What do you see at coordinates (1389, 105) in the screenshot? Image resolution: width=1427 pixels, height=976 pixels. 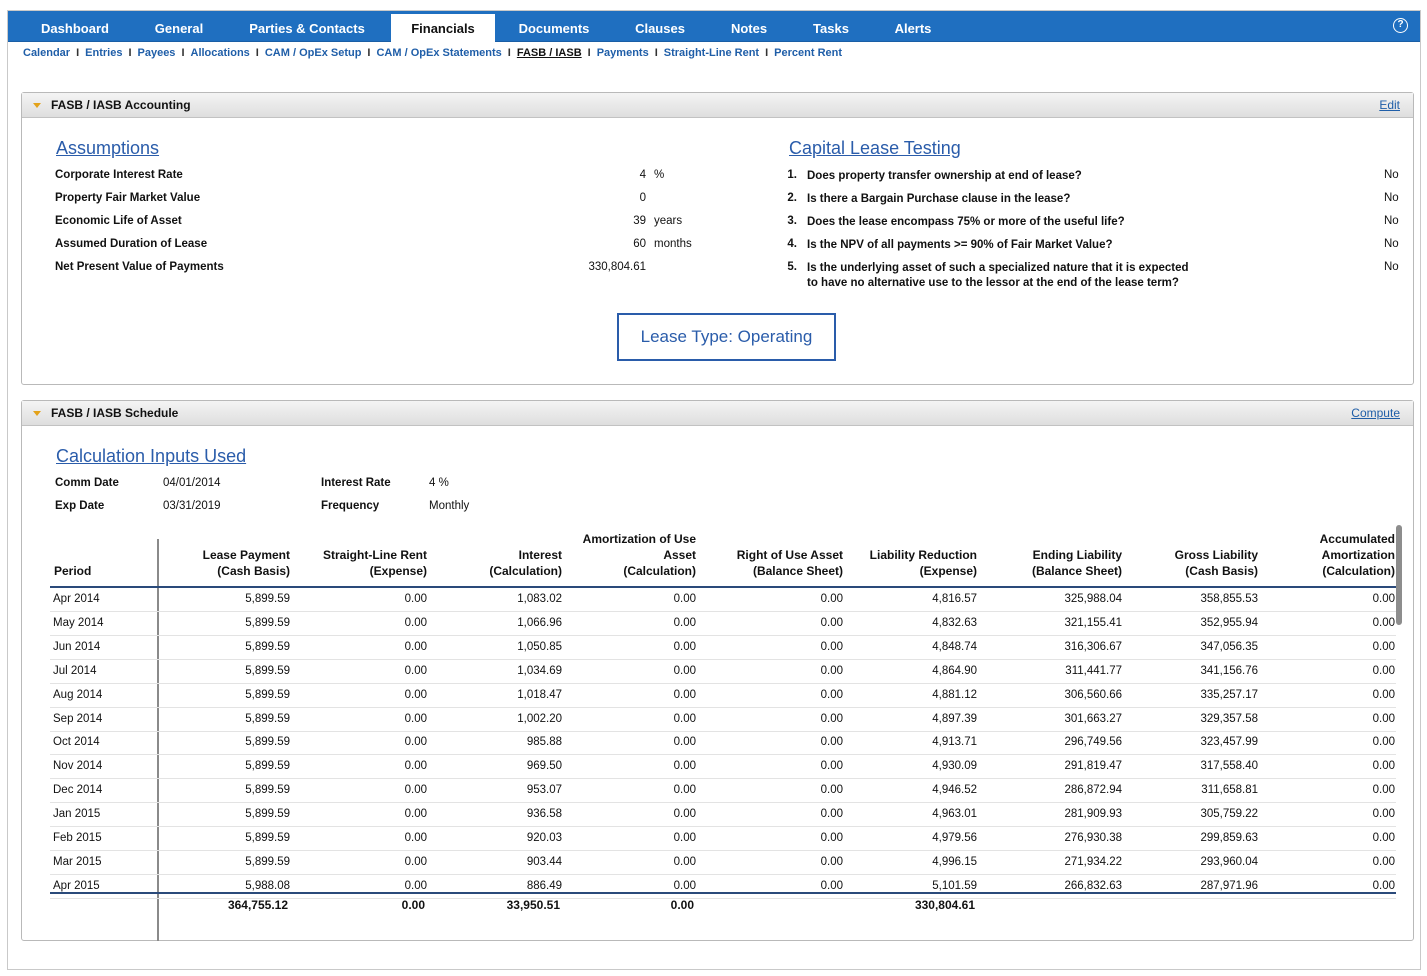 I see `edit-link: Edit` at bounding box center [1389, 105].